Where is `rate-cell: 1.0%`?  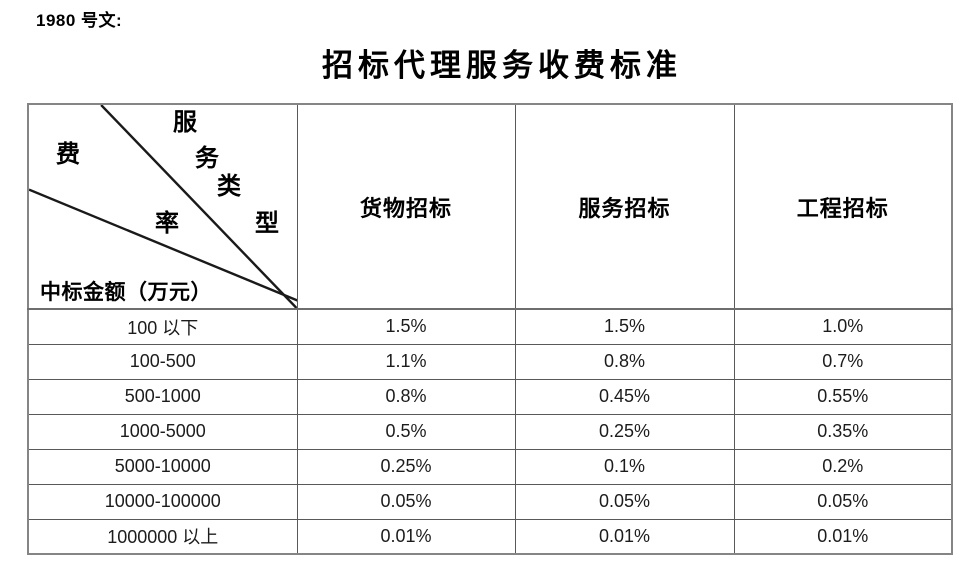
rate-cell: 1.0% is located at coordinates (843, 326).